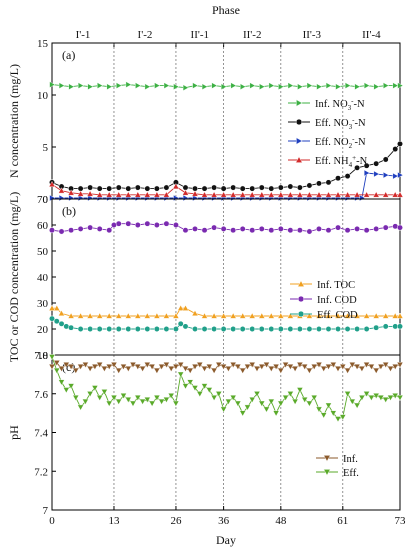 Image resolution: width=420 pixels, height=550 pixels. Describe the element at coordinates (41, 434) in the screenshot. I see `y-tick-label: 7.4` at that location.